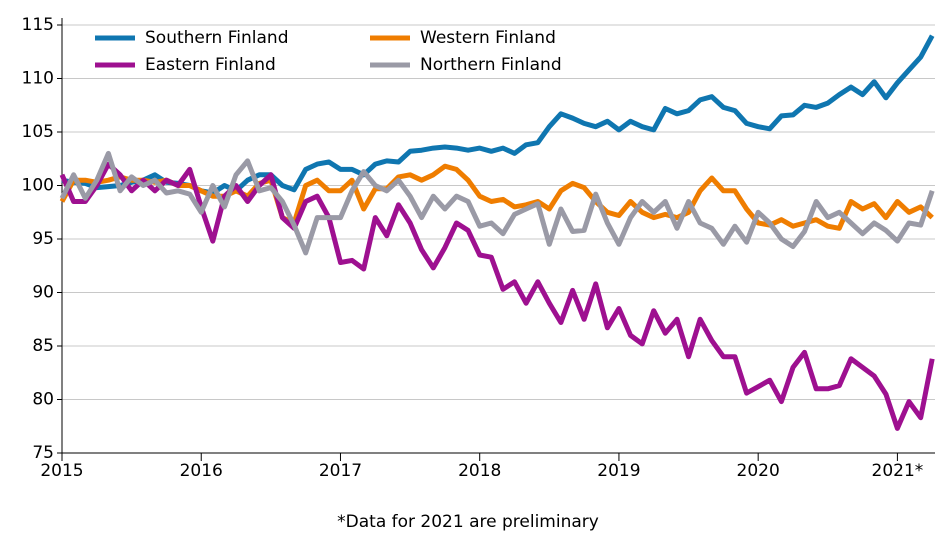 The height and width of the screenshot is (539, 937). What do you see at coordinates (618, 471) in the screenshot?
I see `x-tick-label: 2019` at bounding box center [618, 471].